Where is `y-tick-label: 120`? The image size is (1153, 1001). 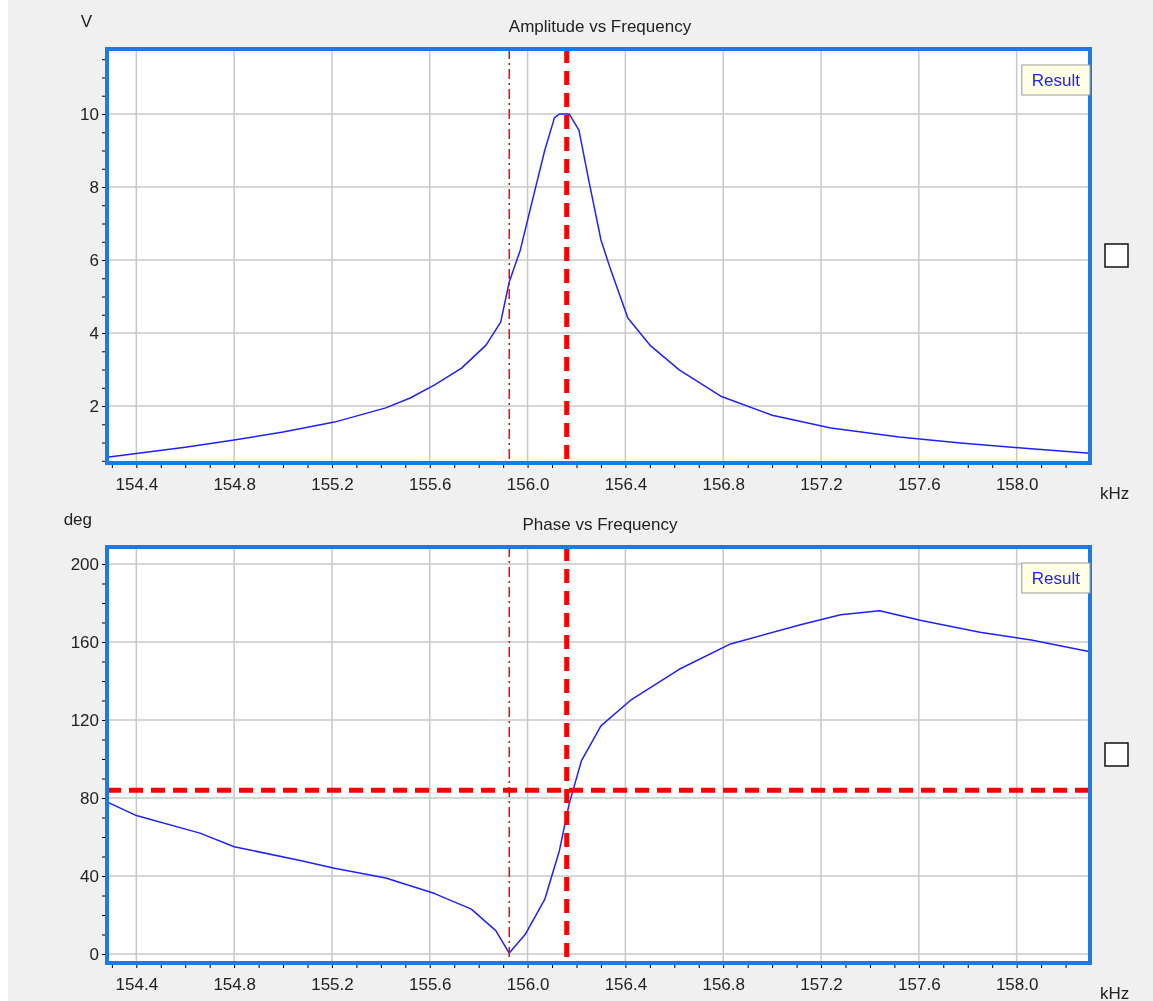 y-tick-label: 120 is located at coordinates (84, 720).